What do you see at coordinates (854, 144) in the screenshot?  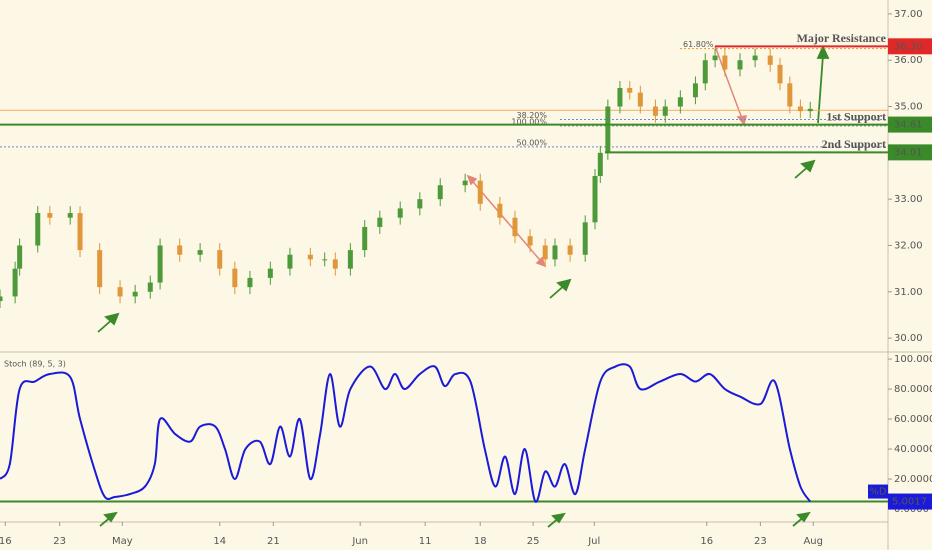 I see `level-name: 2nd Support` at bounding box center [854, 144].